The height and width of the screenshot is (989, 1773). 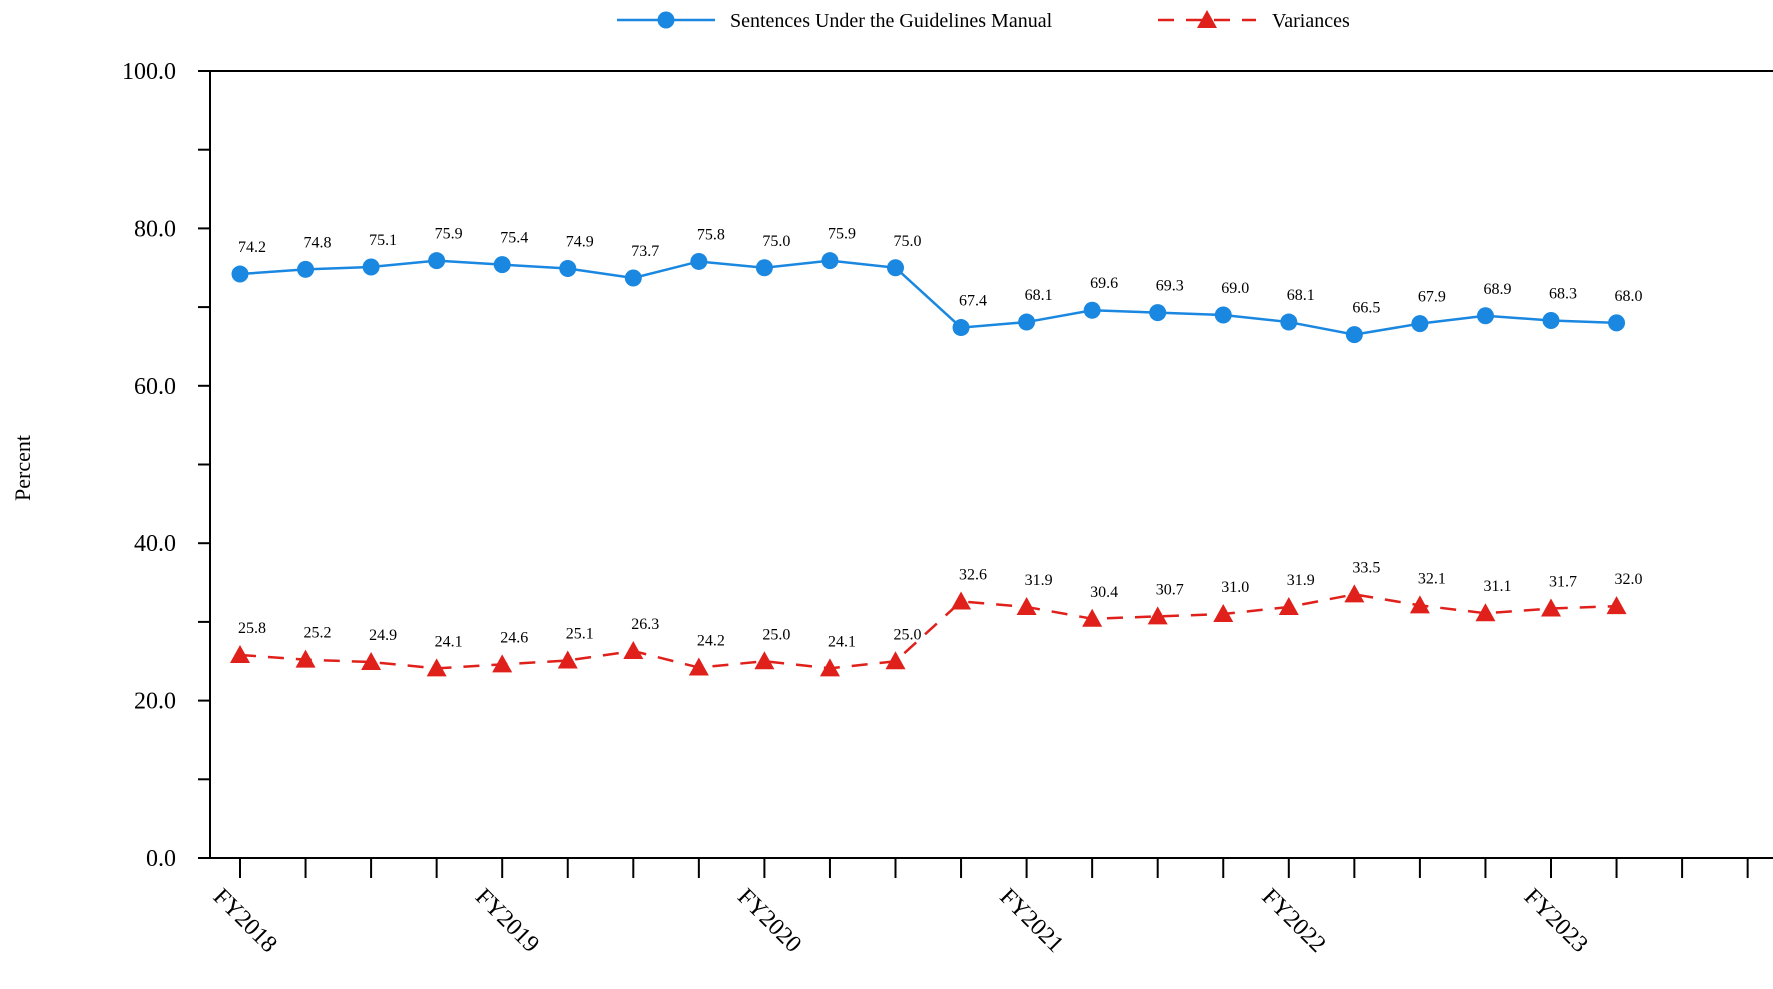 What do you see at coordinates (149, 72) in the screenshot?
I see `y-tick-label: 100.0` at bounding box center [149, 72].